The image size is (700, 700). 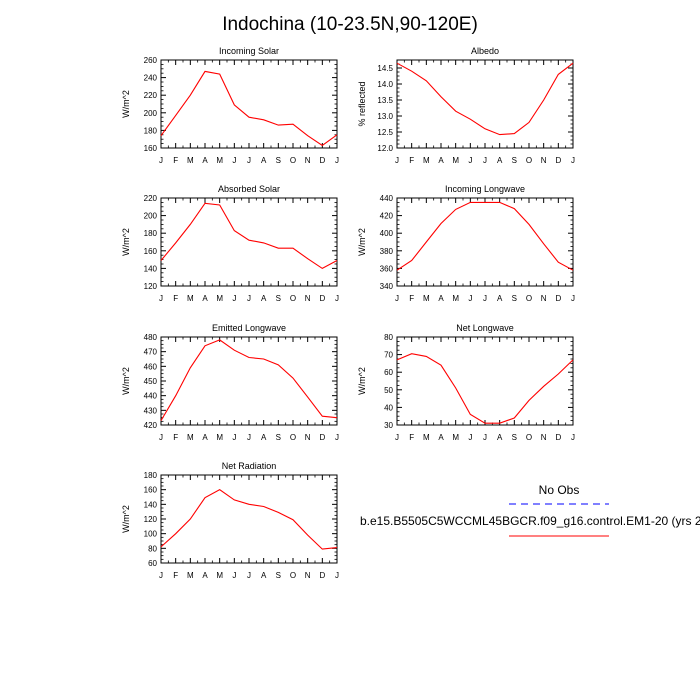 I want to click on y-axis-label-albedo: % reflected, so click(x=362, y=103).